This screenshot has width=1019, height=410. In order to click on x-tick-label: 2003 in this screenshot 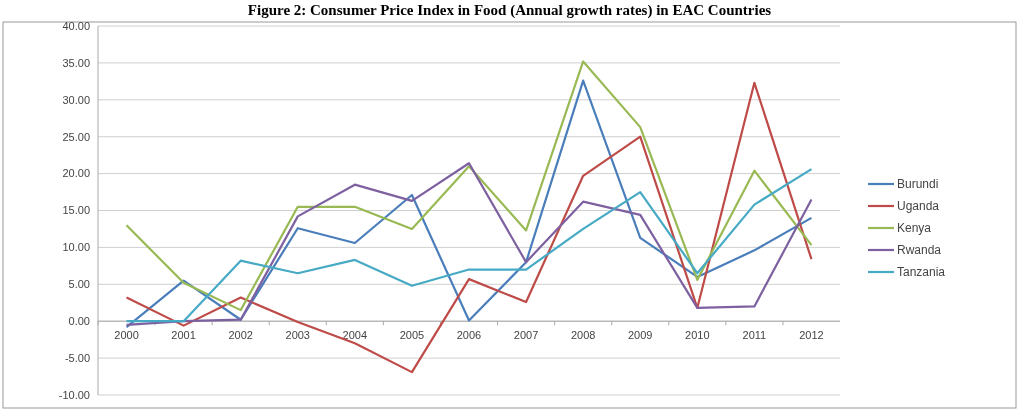, I will do `click(298, 335)`.